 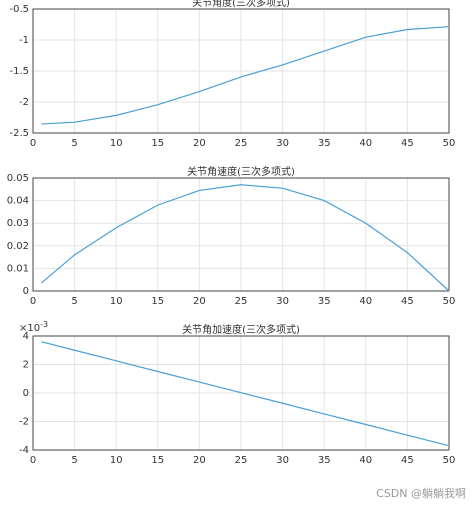 What do you see at coordinates (24, 40) in the screenshot?
I see `y-tick-label: -1` at bounding box center [24, 40].